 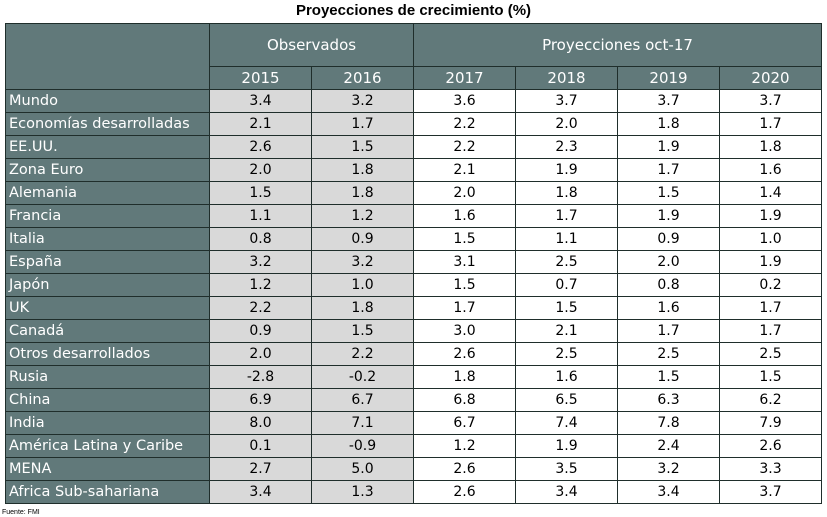 I want to click on row-label: EE.UU., so click(x=107, y=147).